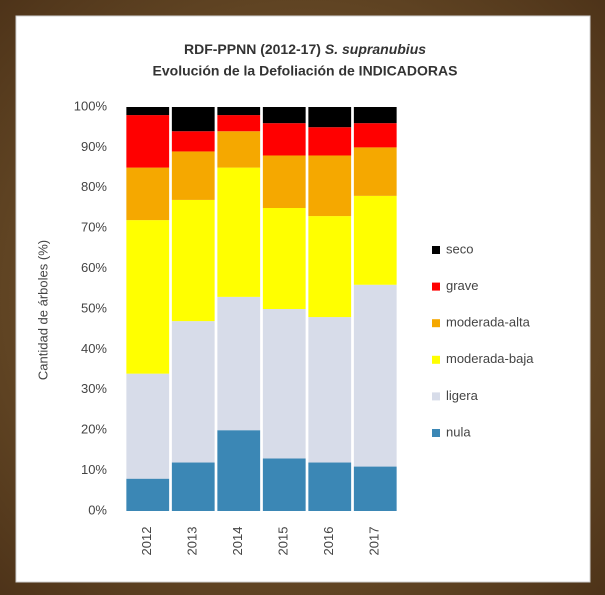  I want to click on chart-title: RDF-PPNN (2012-17) S. supranubius, so click(305, 49).